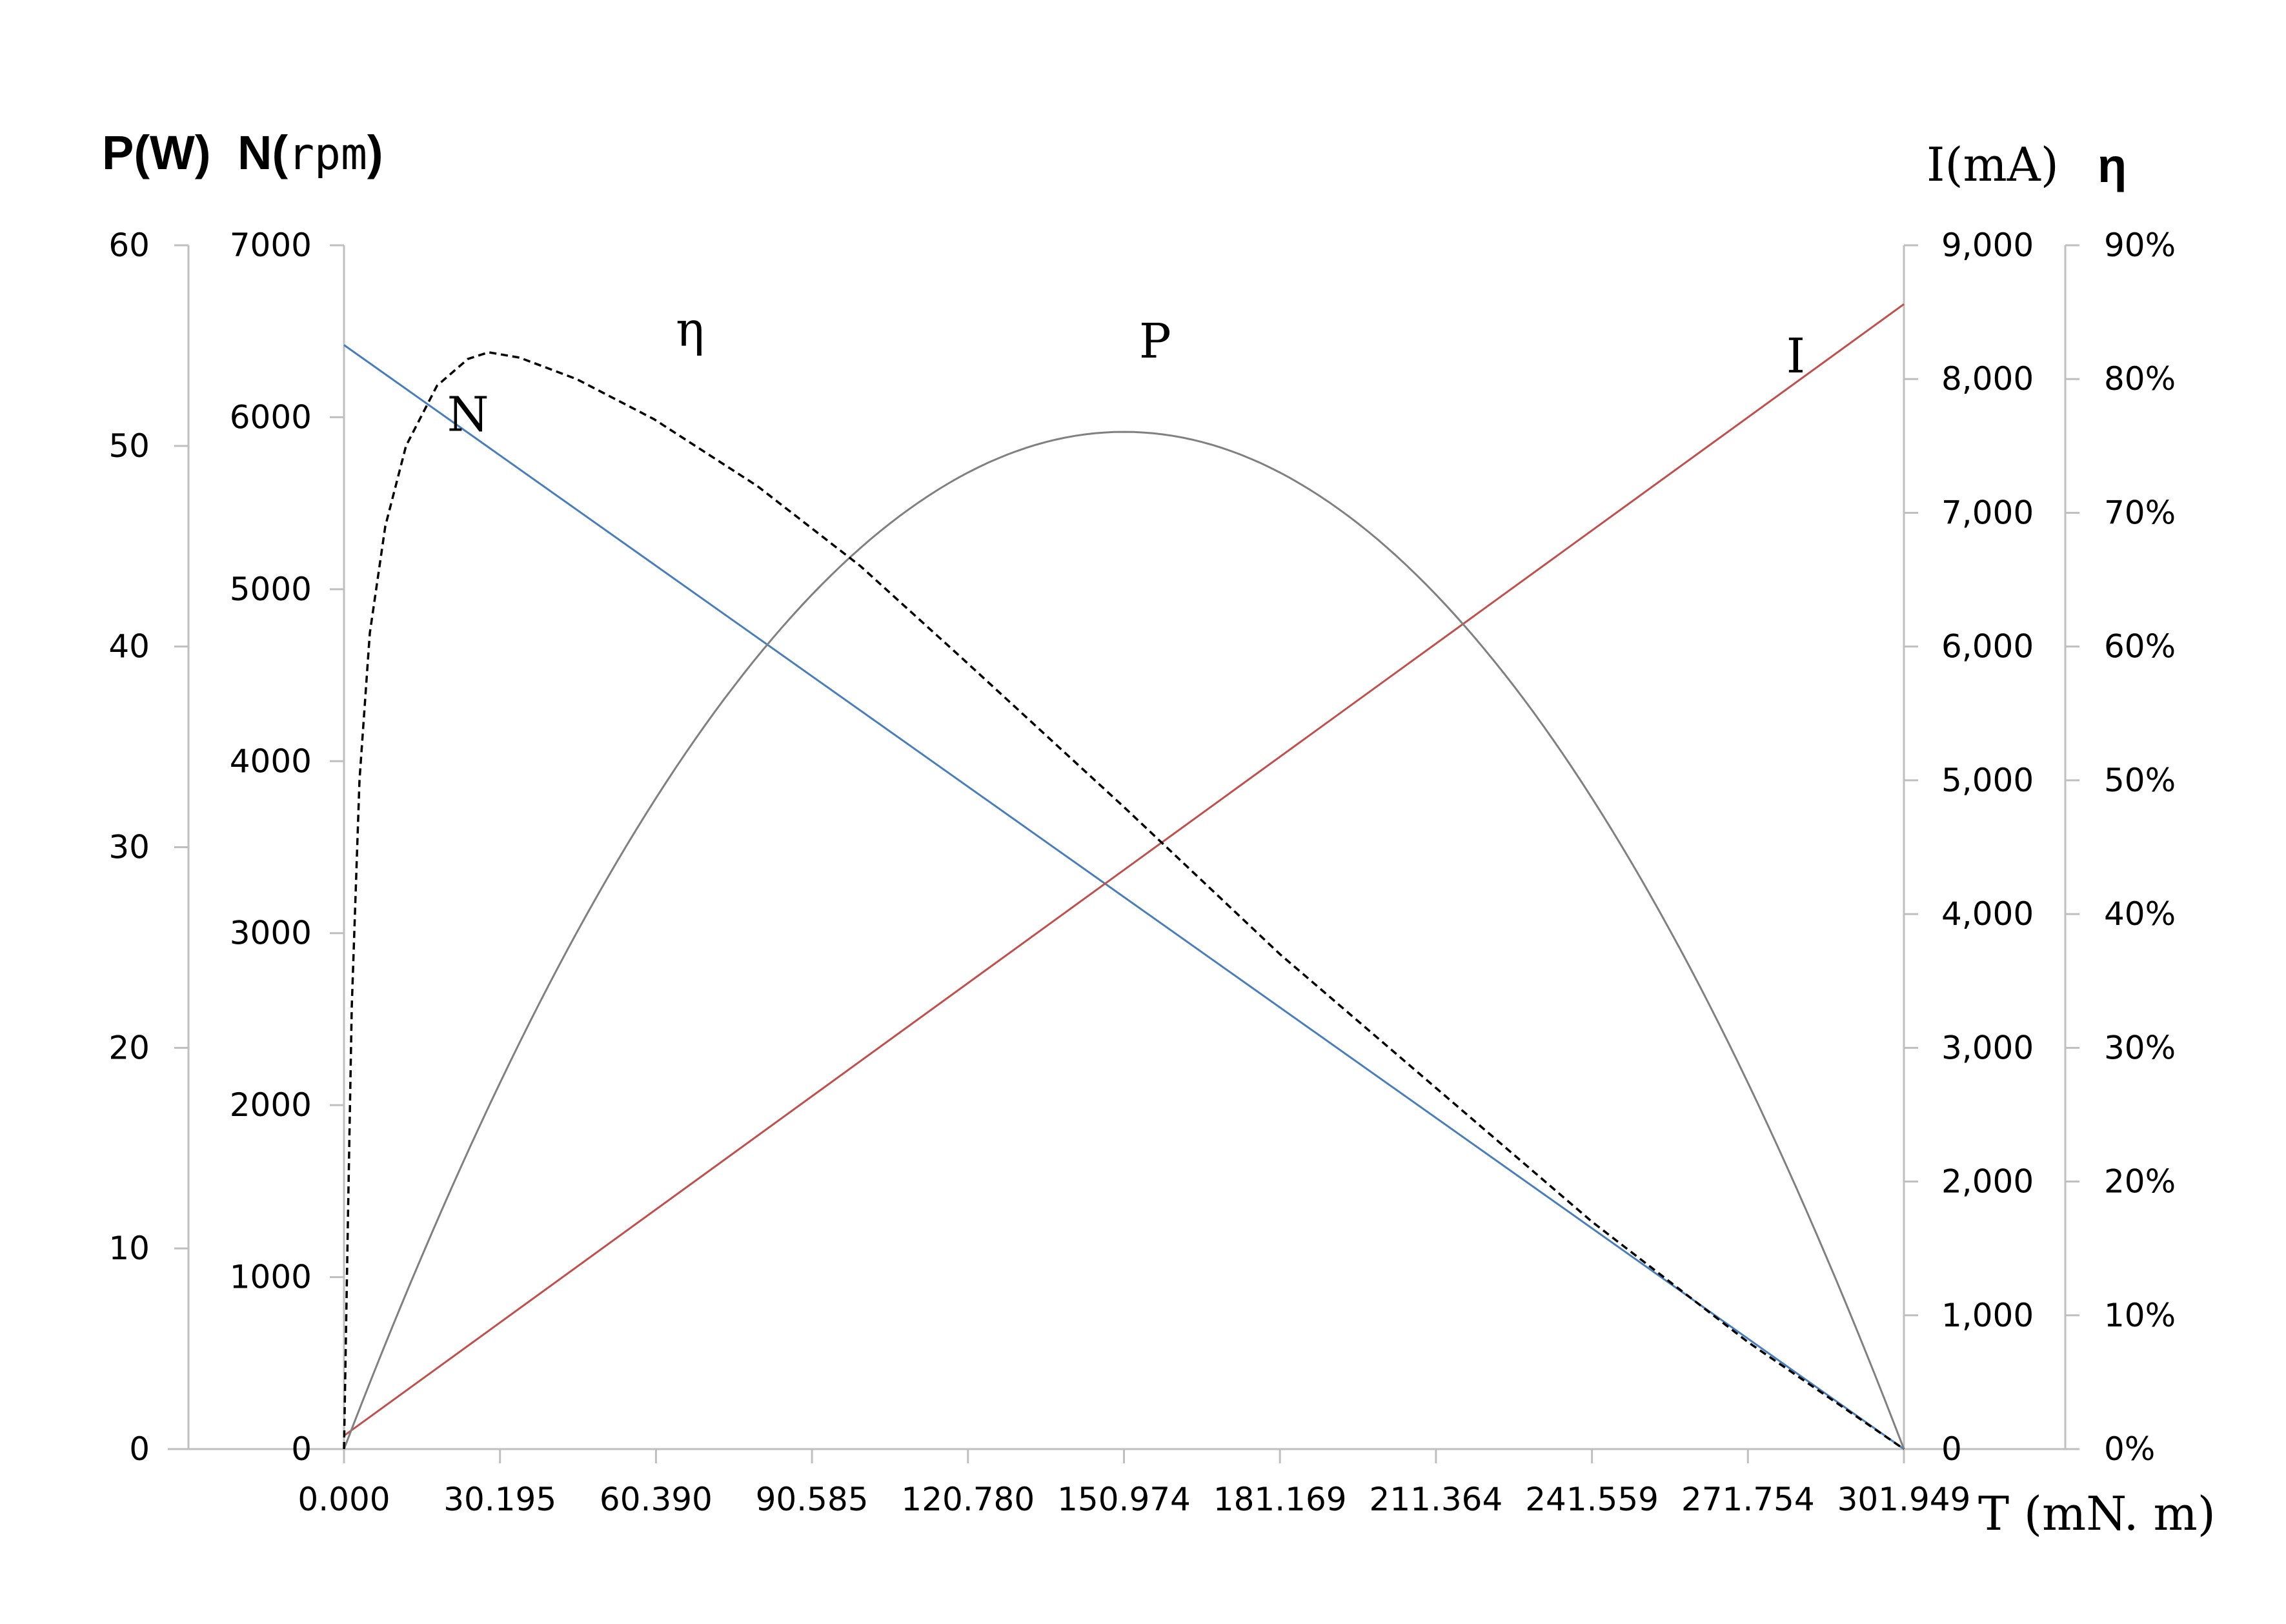 Image resolution: width=2286 pixels, height=1624 pixels. Describe the element at coordinates (1126, 371) in the screenshot. I see `curve-labels-layer: η P I N` at that location.